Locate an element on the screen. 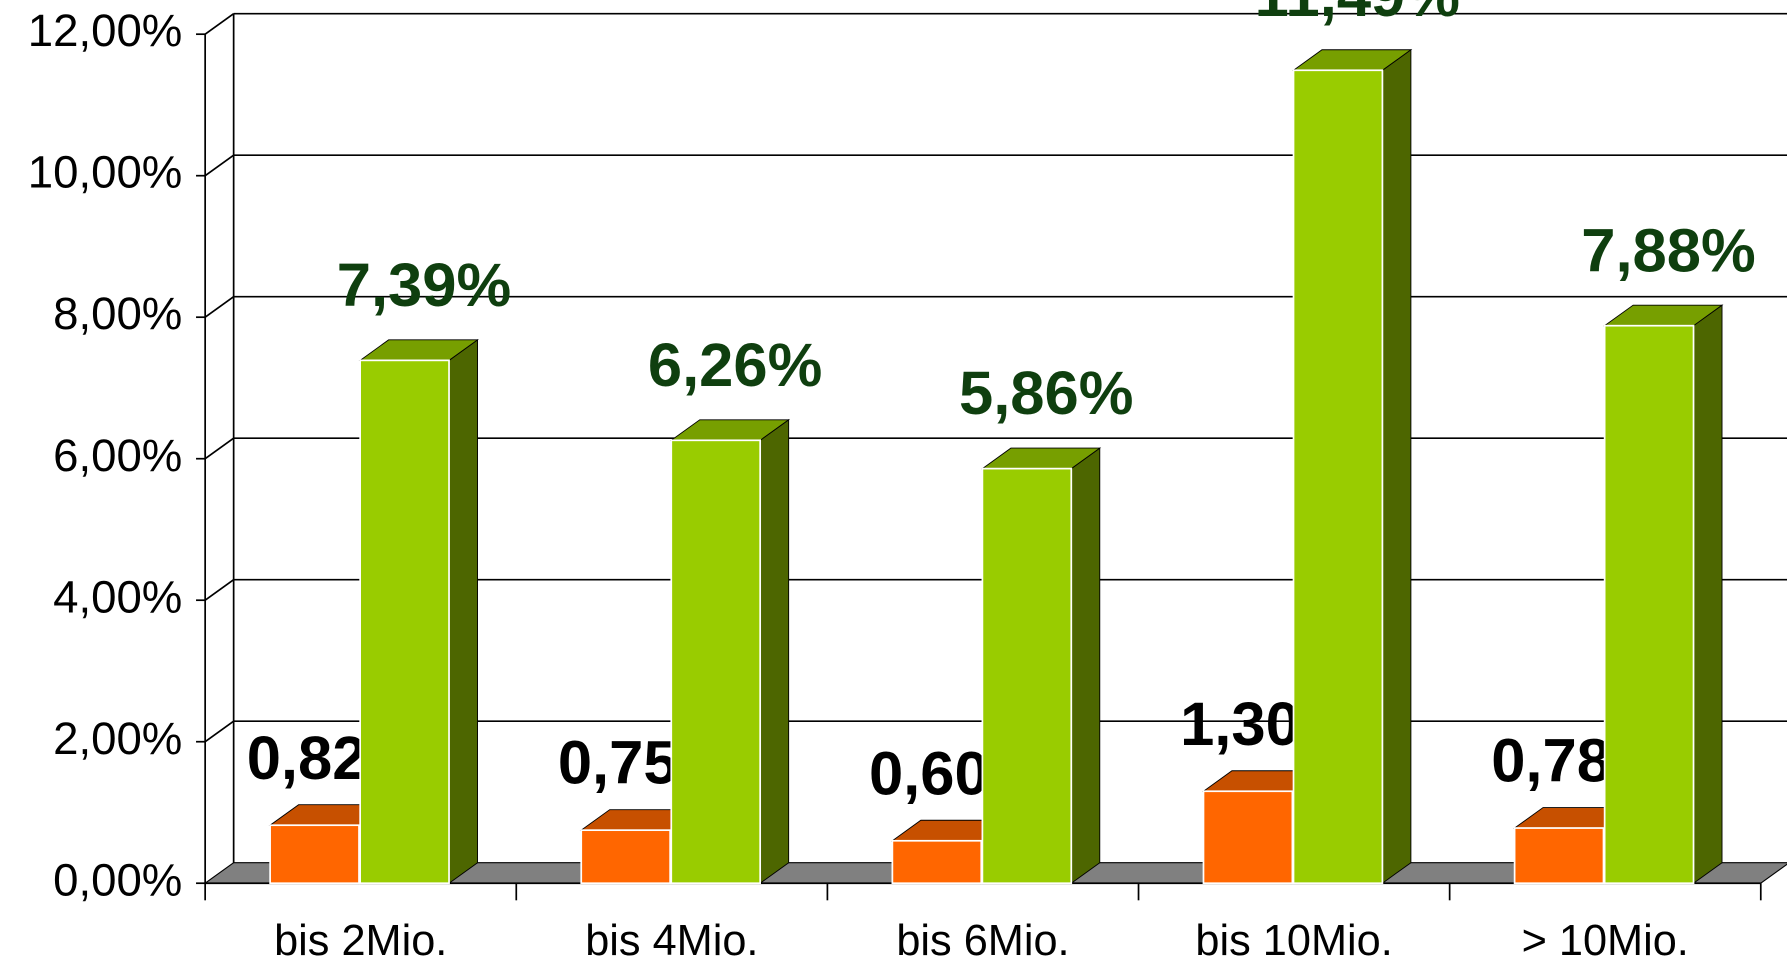  value-label: 11,49% is located at coordinates (1357, 15).